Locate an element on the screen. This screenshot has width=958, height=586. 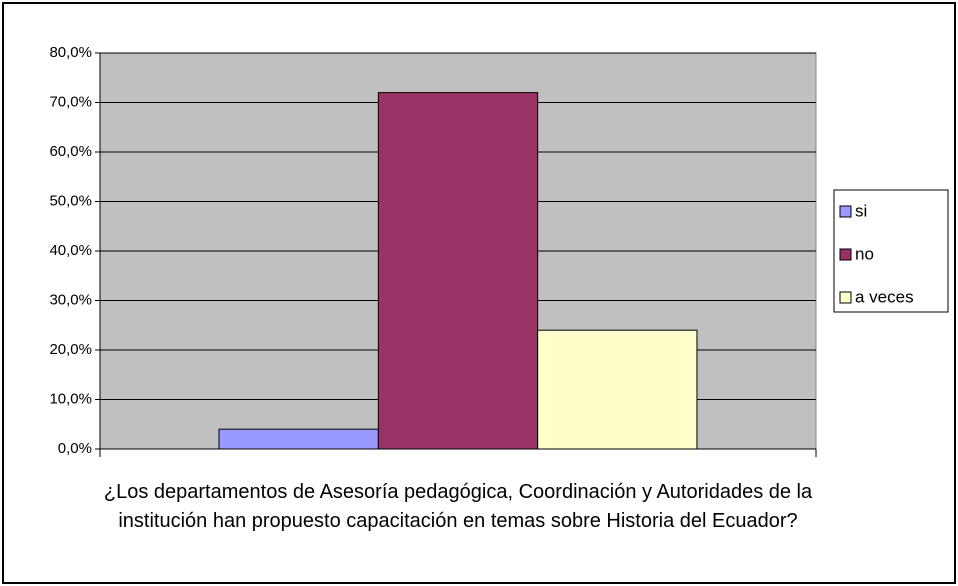
y-tick-label: 50,0% is located at coordinates (70, 200).